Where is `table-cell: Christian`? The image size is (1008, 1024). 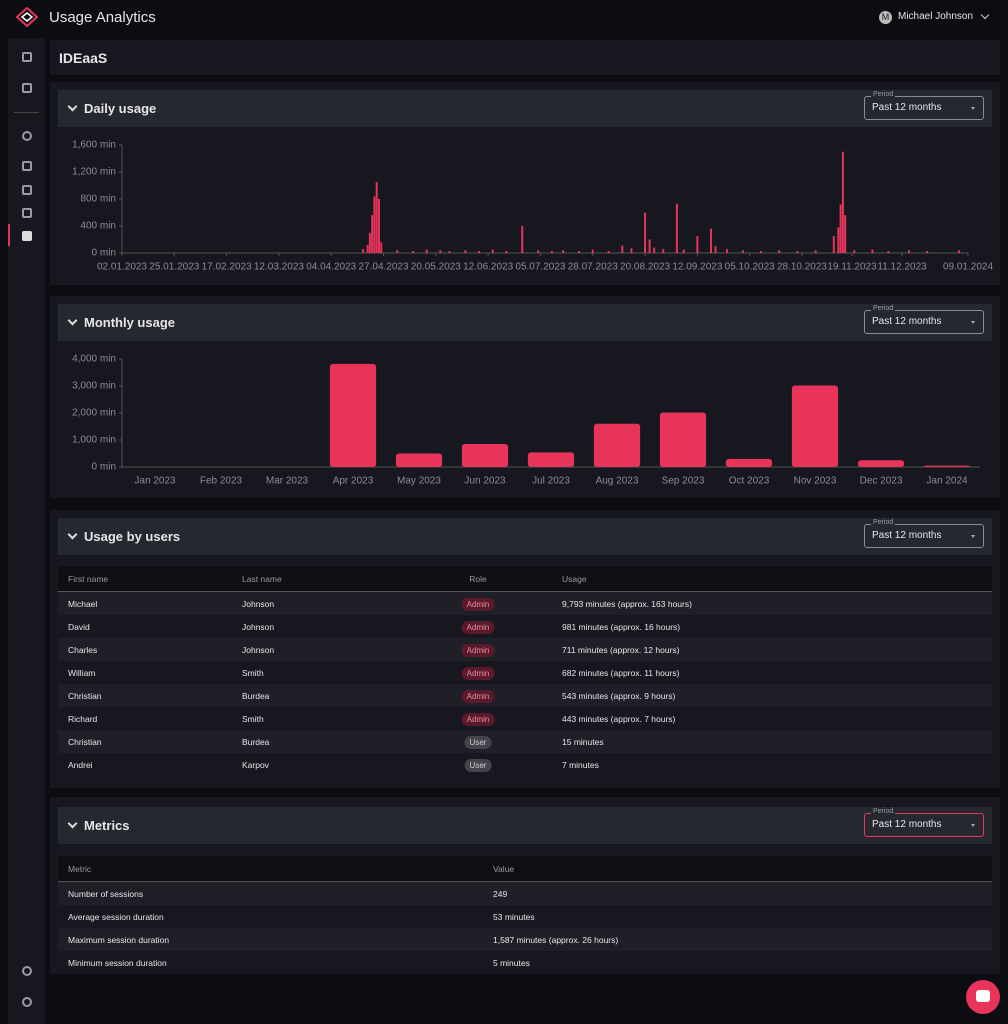
table-cell: Christian is located at coordinates (85, 741).